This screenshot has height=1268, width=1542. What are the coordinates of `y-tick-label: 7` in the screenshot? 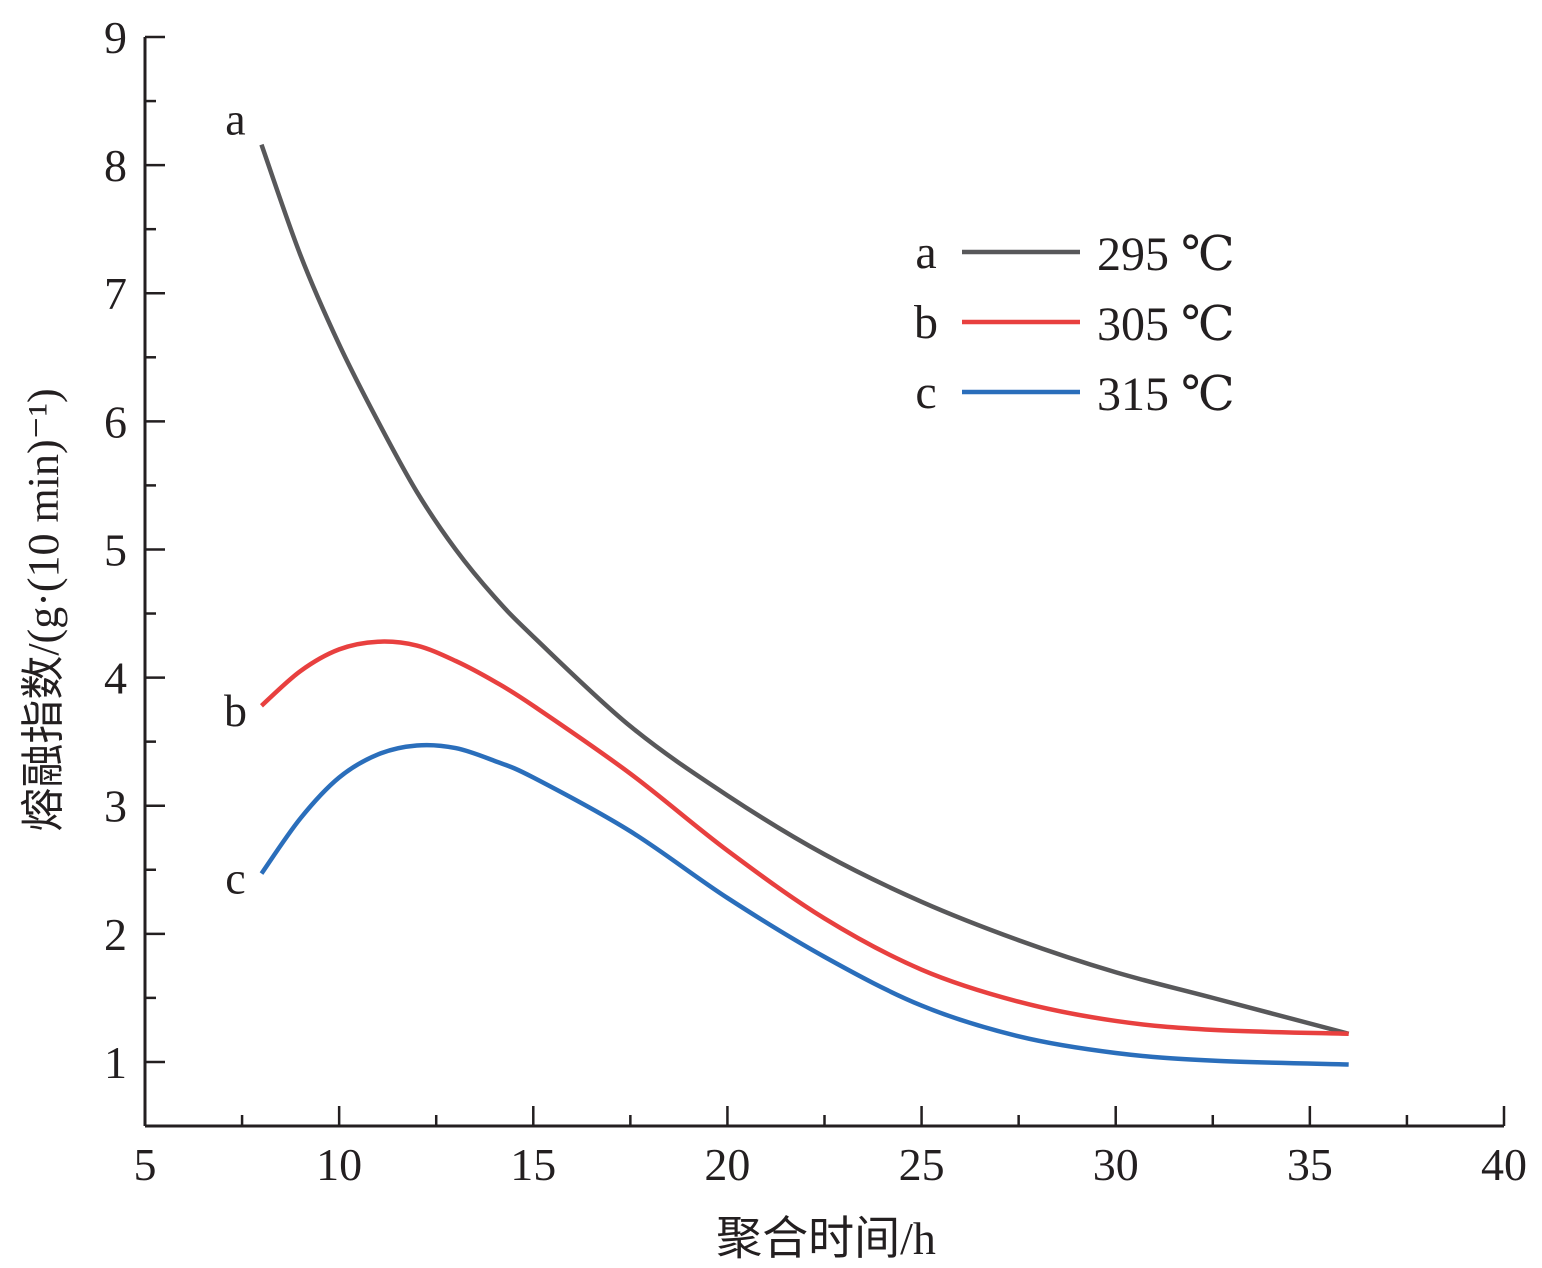 It's located at (115, 293).